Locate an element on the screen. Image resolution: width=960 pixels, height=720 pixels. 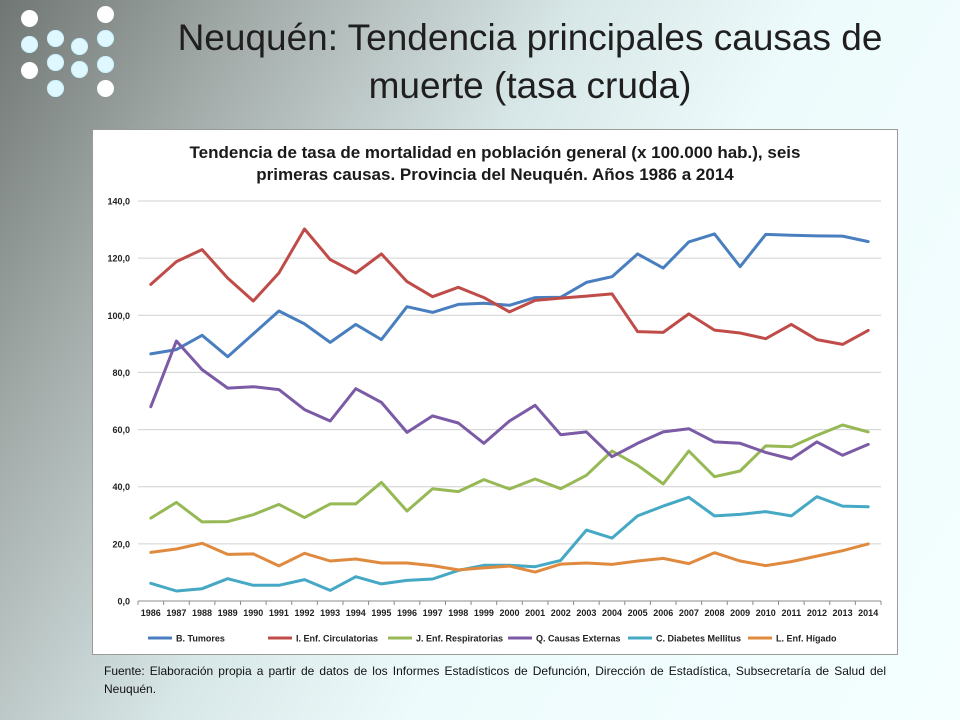
x-tick-label: 2001 is located at coordinates (535, 613).